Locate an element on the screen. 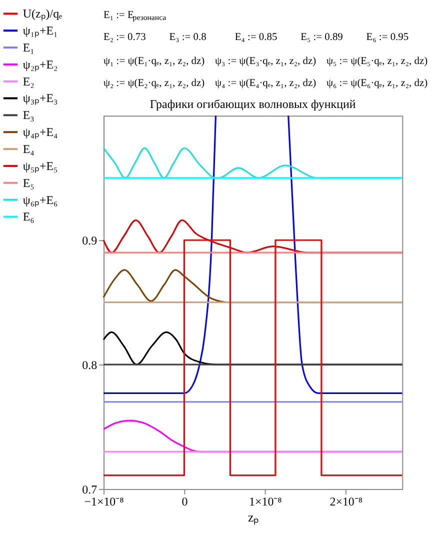 This screenshot has width=434, height=560. legend-label: U(zₚ)/qₑ is located at coordinates (42, 13).